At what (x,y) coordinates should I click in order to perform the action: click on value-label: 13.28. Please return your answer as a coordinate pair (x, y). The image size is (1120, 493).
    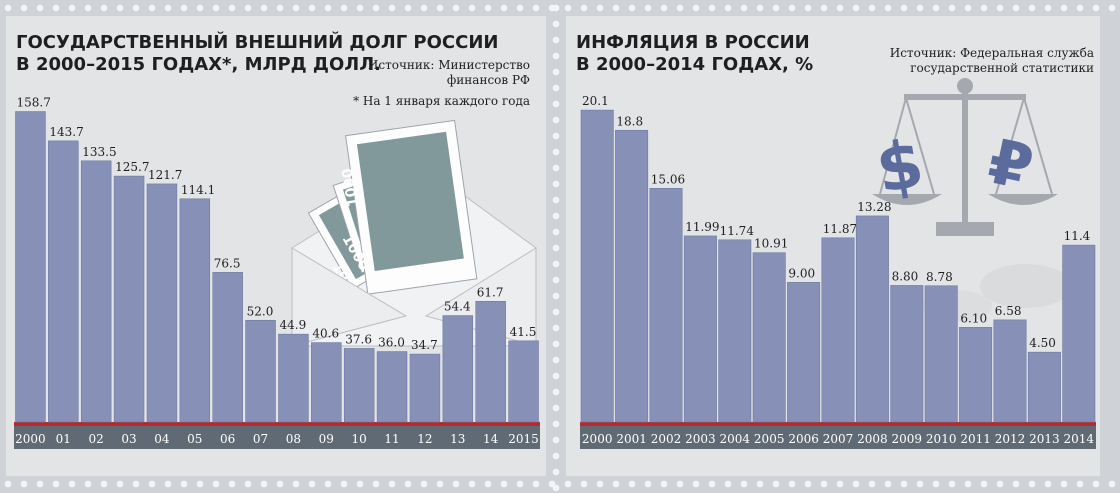
    Looking at the image, I should click on (874, 207).